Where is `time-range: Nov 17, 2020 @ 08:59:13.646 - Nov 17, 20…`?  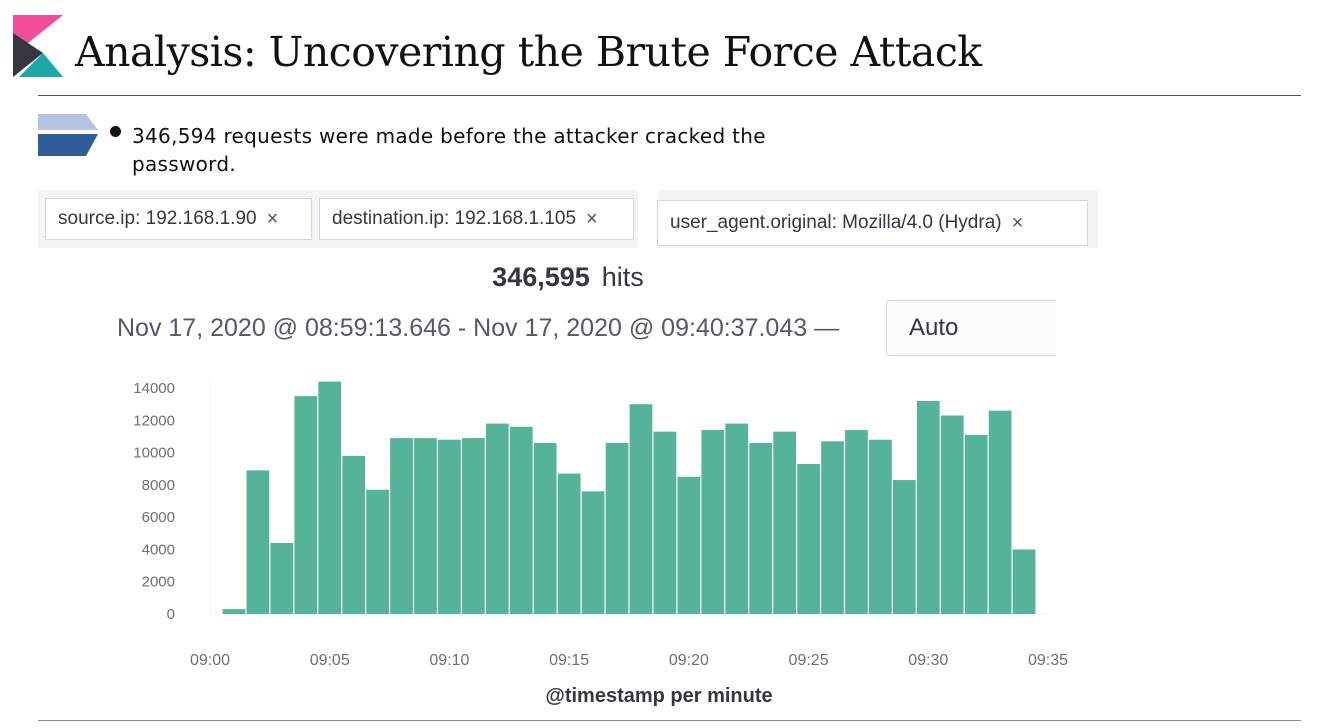 time-range: Nov 17, 2020 @ 08:59:13.646 - Nov 17, 20… is located at coordinates (478, 328).